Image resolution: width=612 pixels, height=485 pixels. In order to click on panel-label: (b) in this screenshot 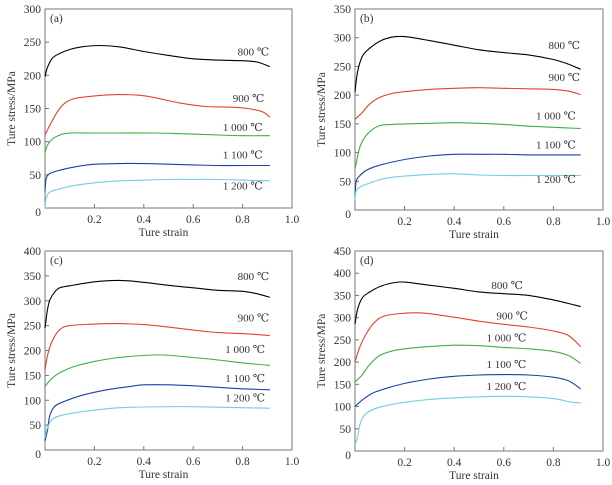, I will do `click(367, 19)`.